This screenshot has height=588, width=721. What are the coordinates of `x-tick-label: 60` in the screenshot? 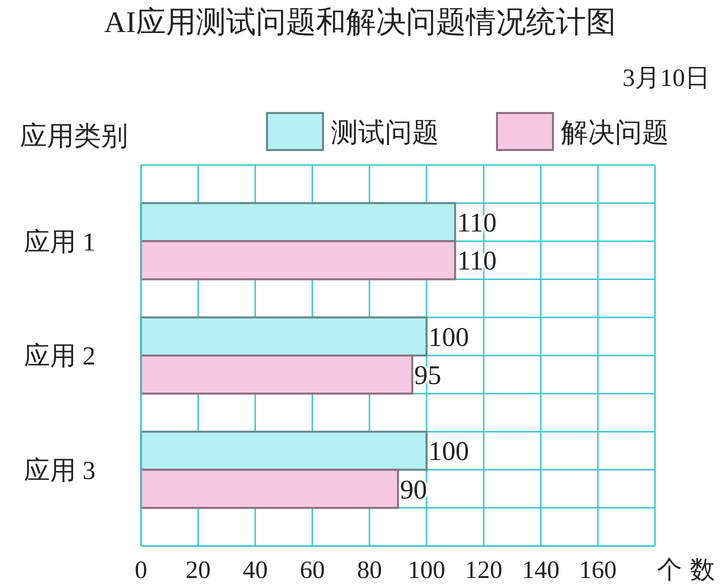 It's located at (312, 570).